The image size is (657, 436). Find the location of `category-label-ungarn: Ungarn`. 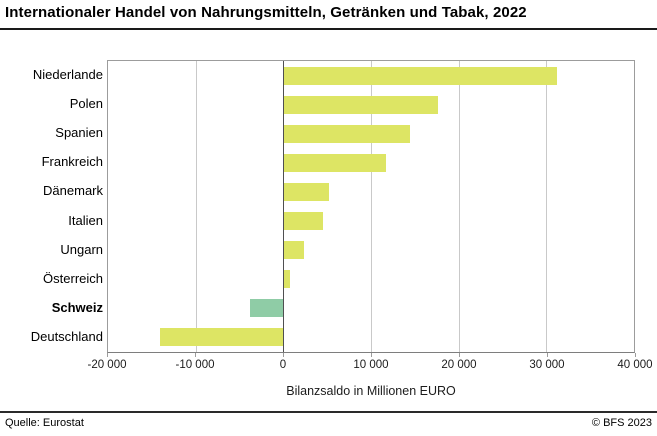

category-label-ungarn: Ungarn is located at coordinates (81, 249).